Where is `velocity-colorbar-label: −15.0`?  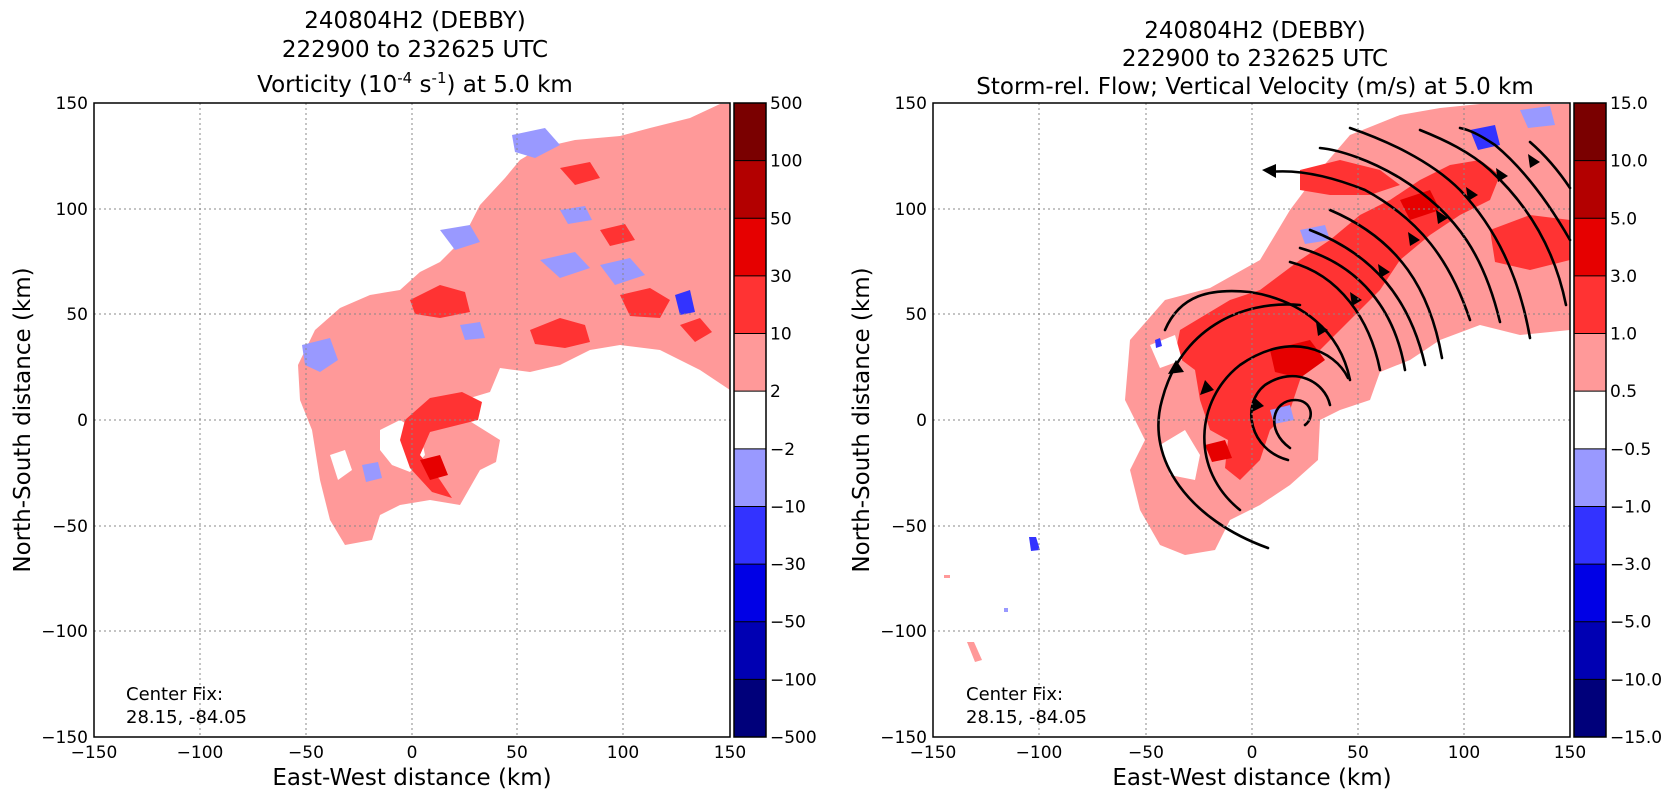 velocity-colorbar-label: −15.0 is located at coordinates (1636, 738).